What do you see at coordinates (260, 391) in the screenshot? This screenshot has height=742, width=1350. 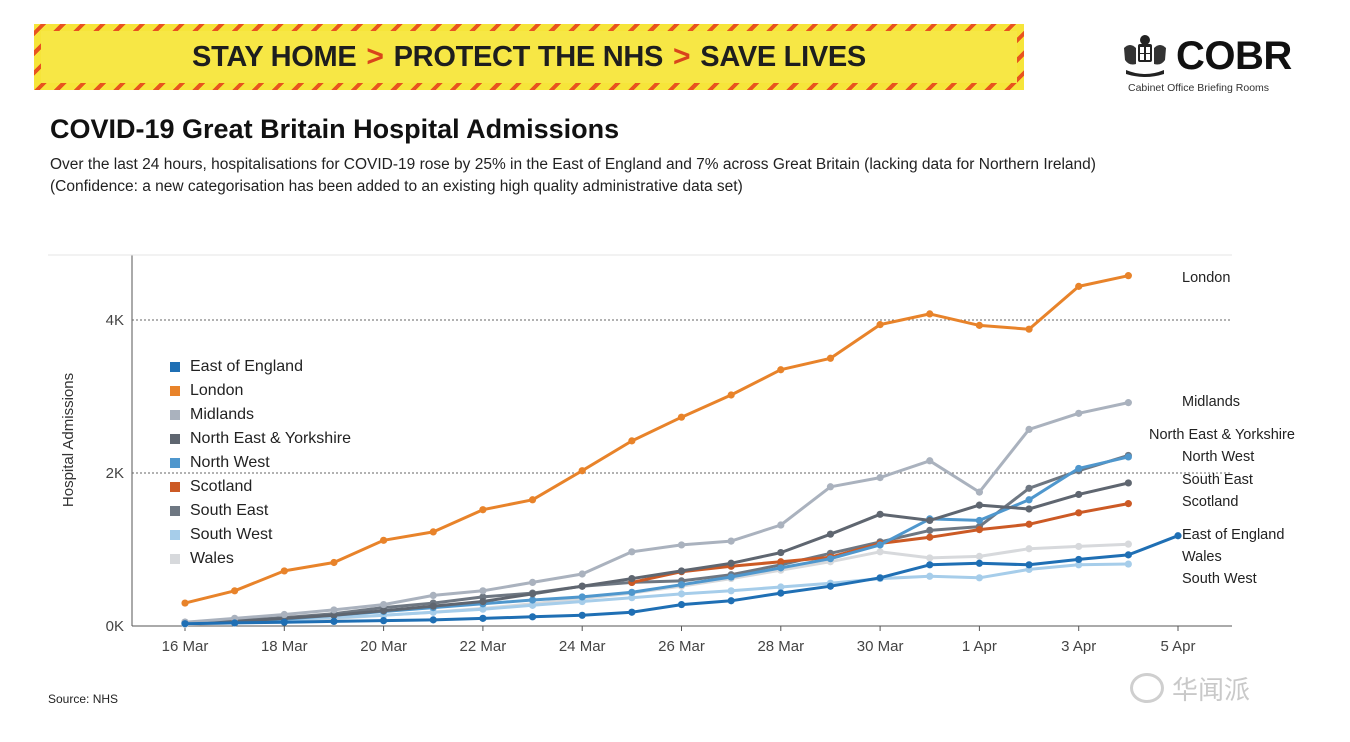 I see `legend-item: London` at bounding box center [260, 391].